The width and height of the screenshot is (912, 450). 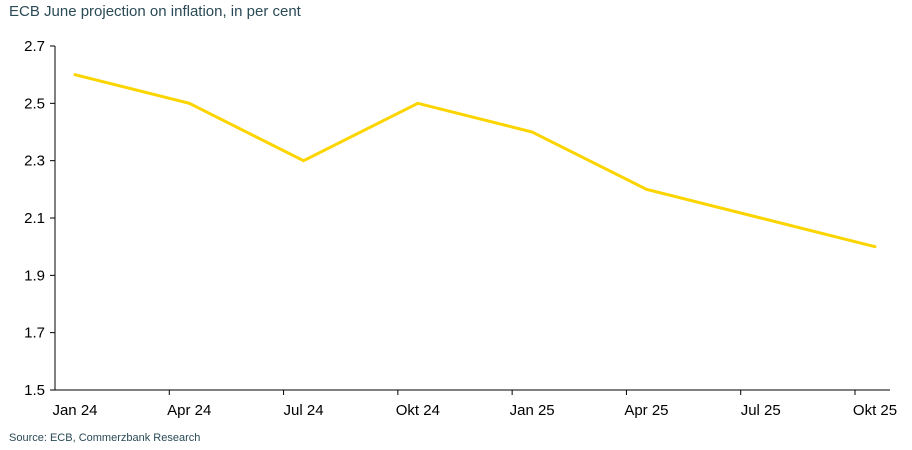 I want to click on y-tick-label: 2.1, so click(x=34, y=218).